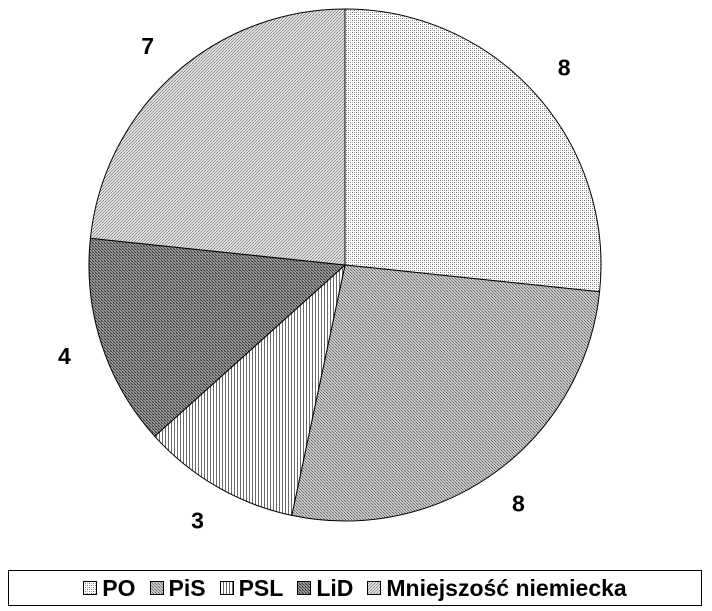 Image resolution: width=712 pixels, height=611 pixels. What do you see at coordinates (187, 587) in the screenshot?
I see `legend-label: PiS` at bounding box center [187, 587].